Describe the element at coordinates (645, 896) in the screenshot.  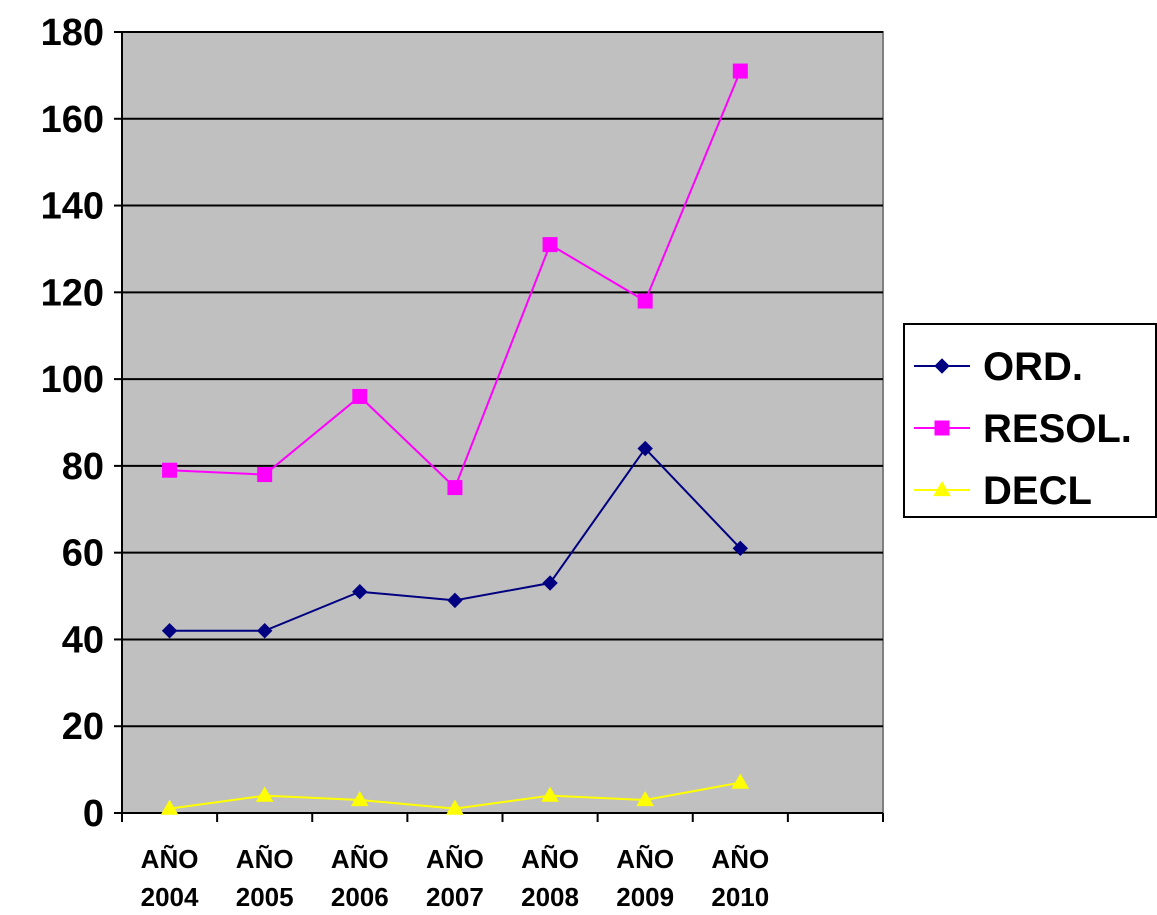
I see `x-tick-label: 2009` at that location.